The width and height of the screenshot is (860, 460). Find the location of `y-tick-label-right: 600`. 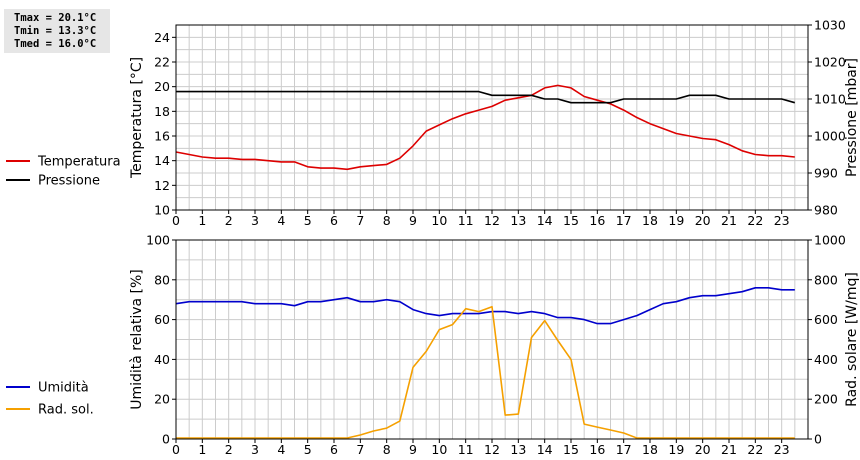

y-tick-label-right: 600 is located at coordinates (826, 319).